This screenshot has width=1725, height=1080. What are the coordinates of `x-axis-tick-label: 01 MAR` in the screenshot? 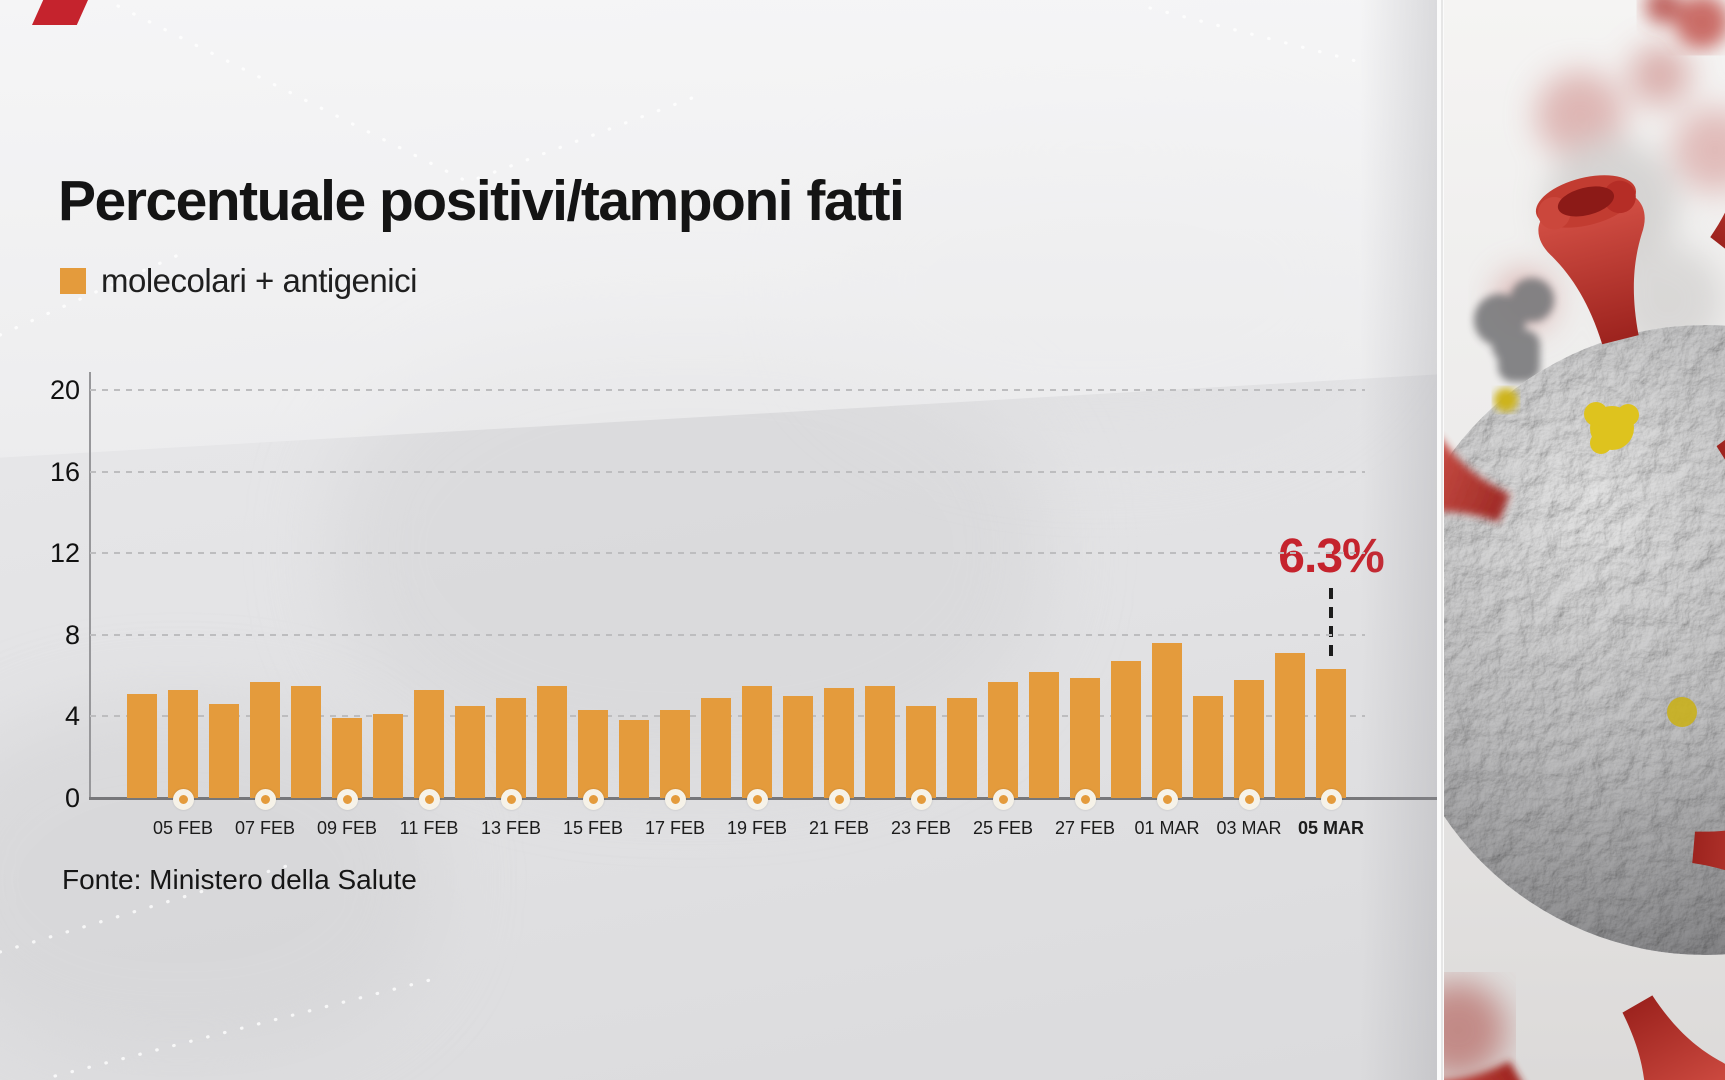 It's located at (1167, 828).